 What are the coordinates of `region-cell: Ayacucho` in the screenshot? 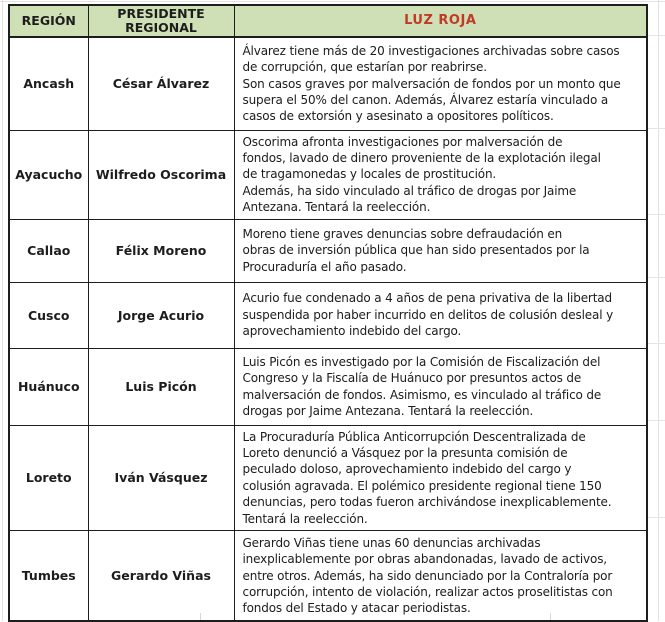 It's located at (48, 174).